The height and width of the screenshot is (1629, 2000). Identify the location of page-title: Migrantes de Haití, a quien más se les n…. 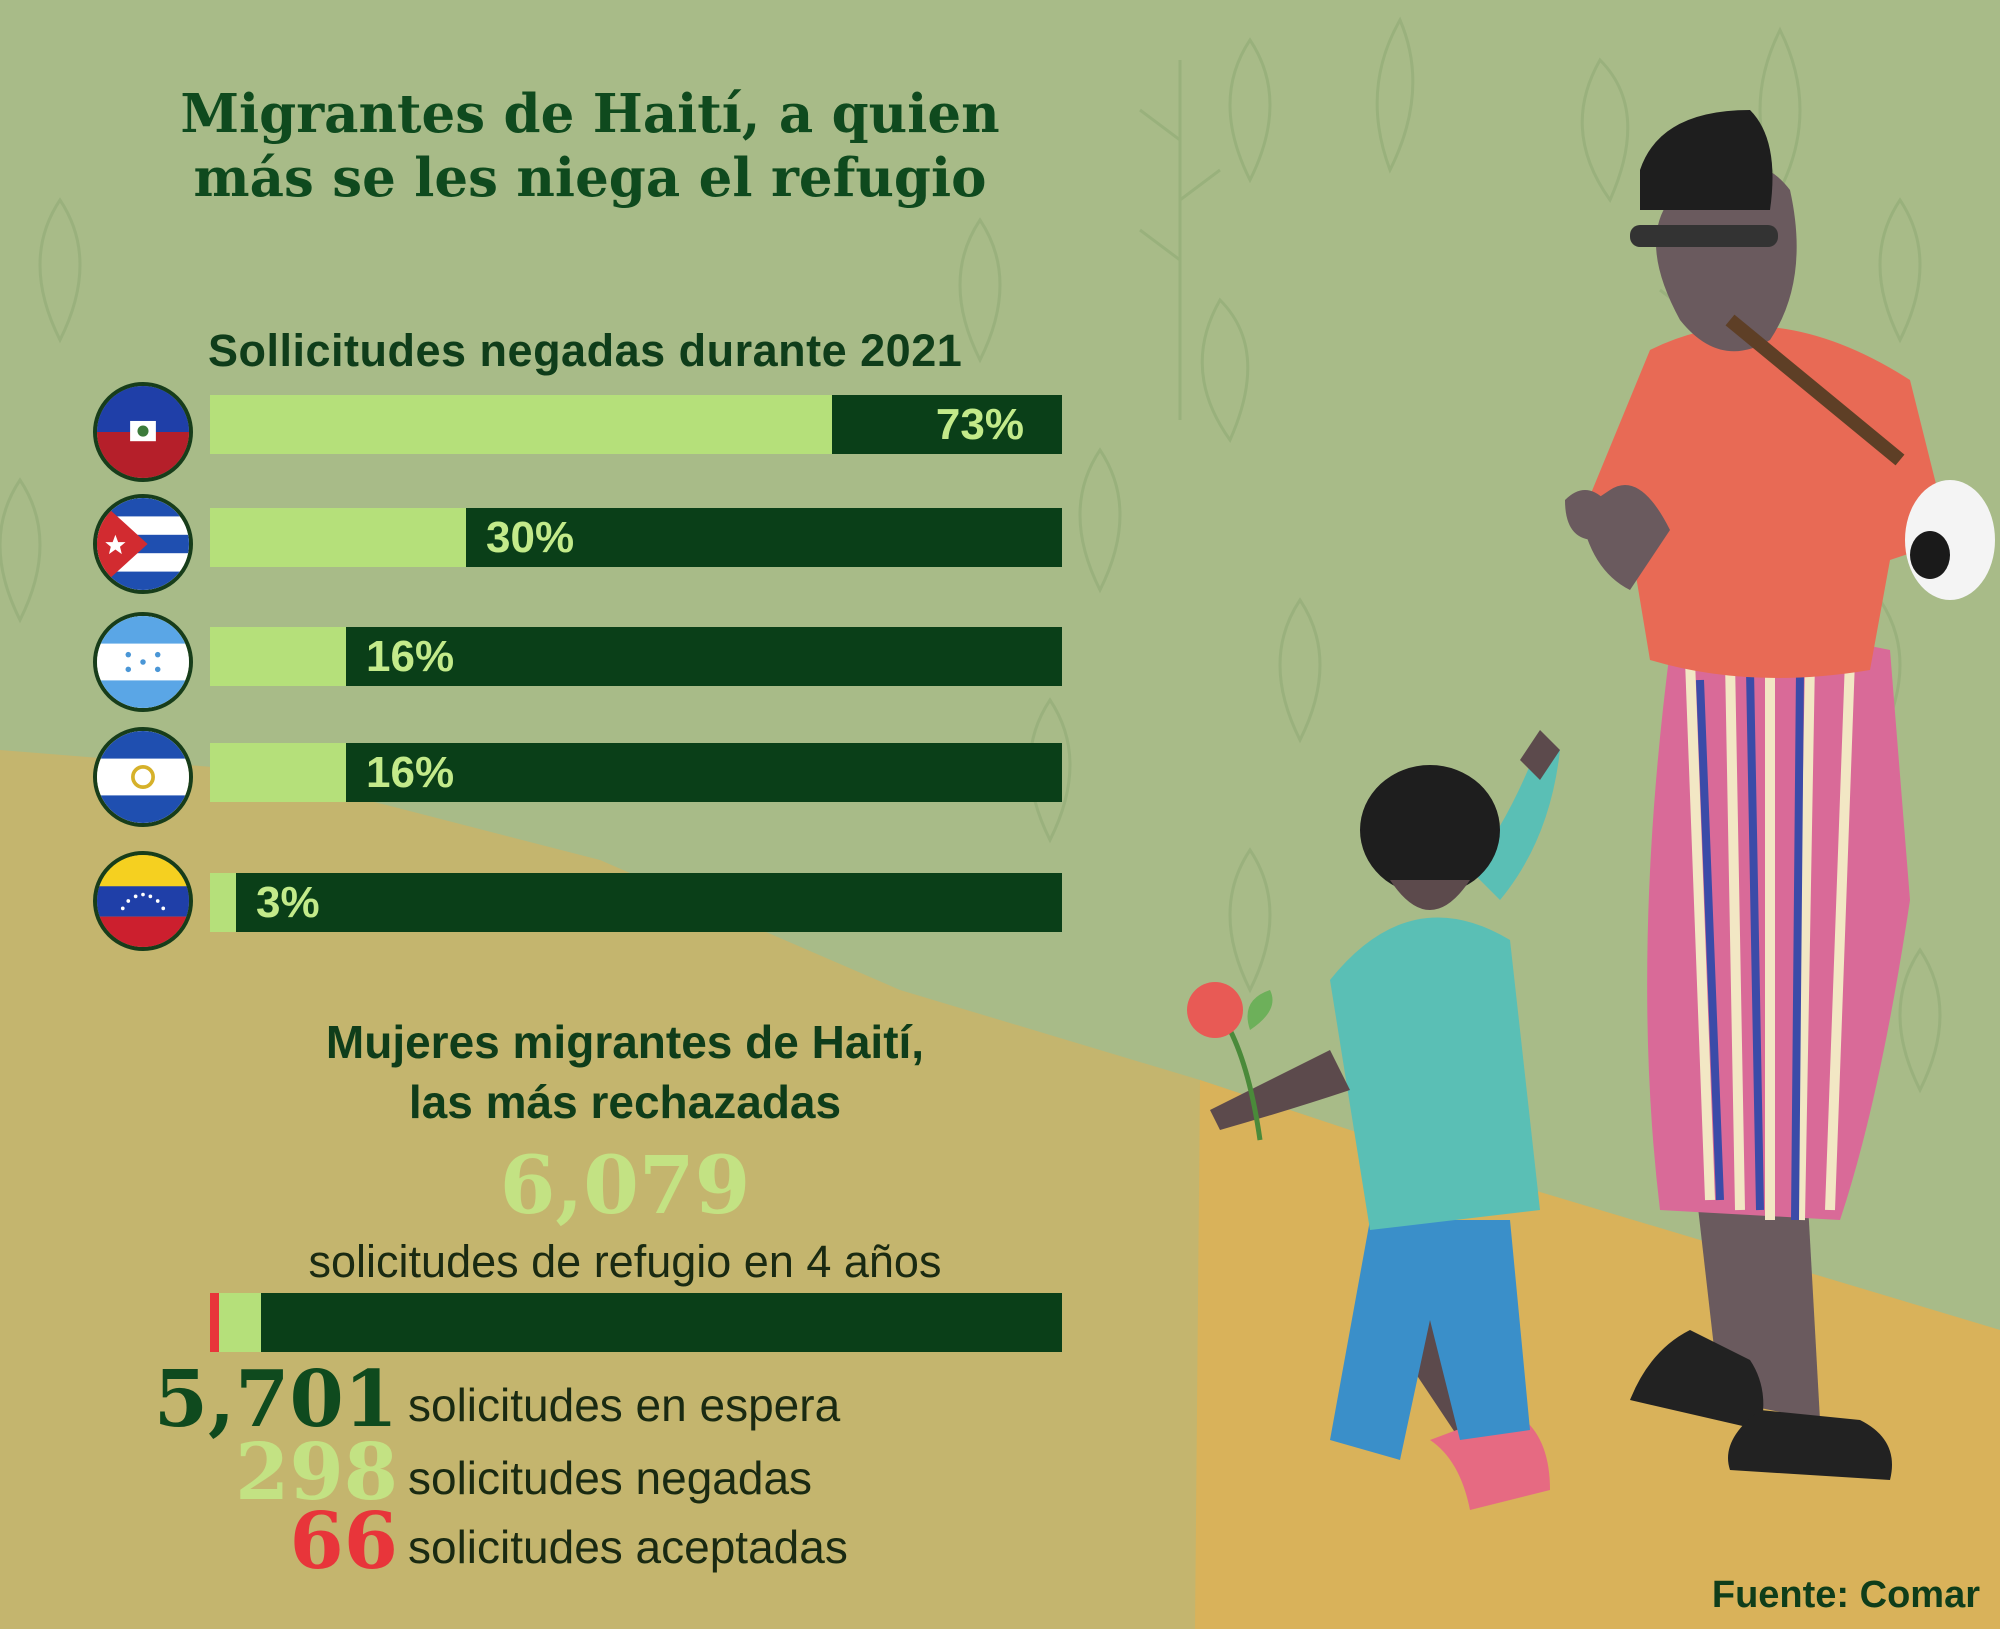
(590, 146).